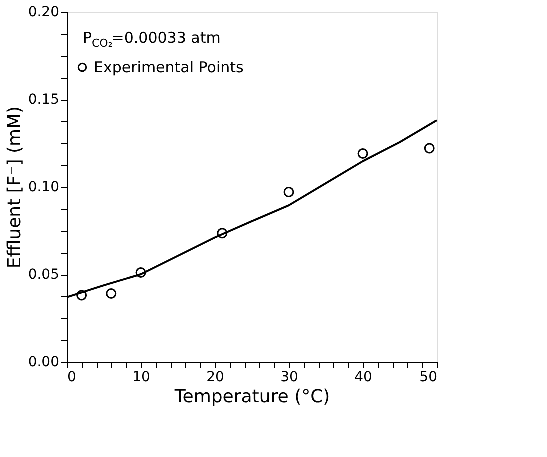  What do you see at coordinates (169, 67) in the screenshot?
I see `legend-label: Experimental Points` at bounding box center [169, 67].